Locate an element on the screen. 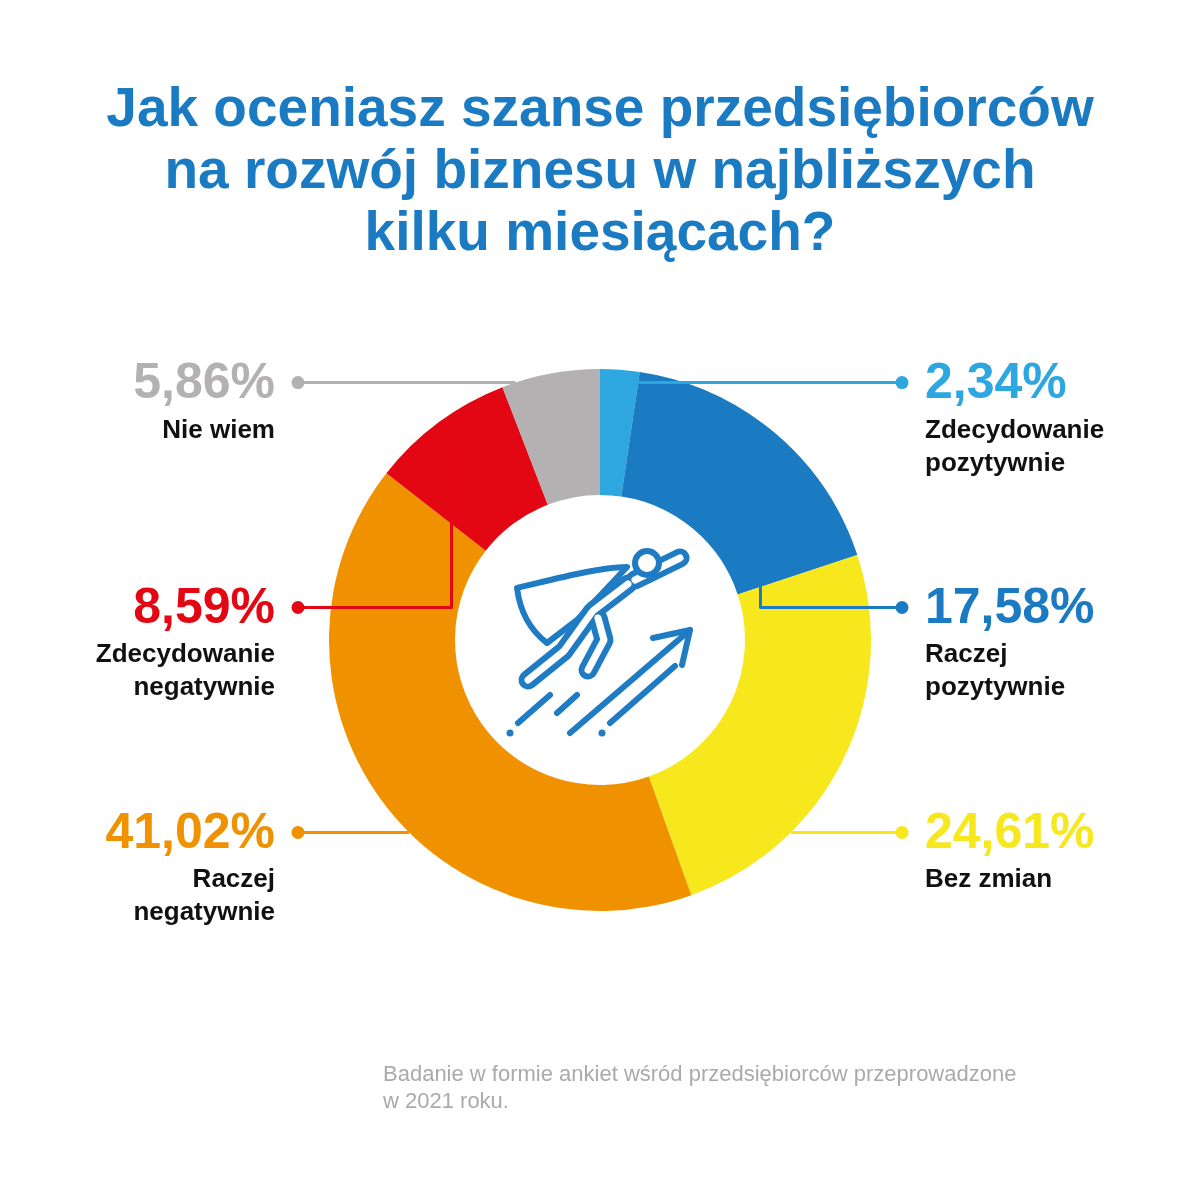  legend-label: Zdecydowanie pozytywnie is located at coordinates (1015, 445).